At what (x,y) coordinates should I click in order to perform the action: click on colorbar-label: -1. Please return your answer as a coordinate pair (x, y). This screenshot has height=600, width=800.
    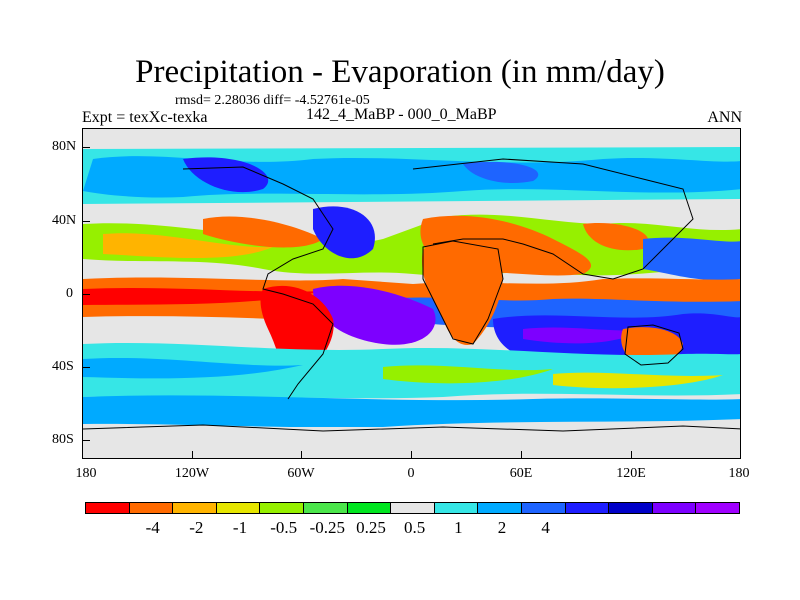
    Looking at the image, I should click on (240, 527).